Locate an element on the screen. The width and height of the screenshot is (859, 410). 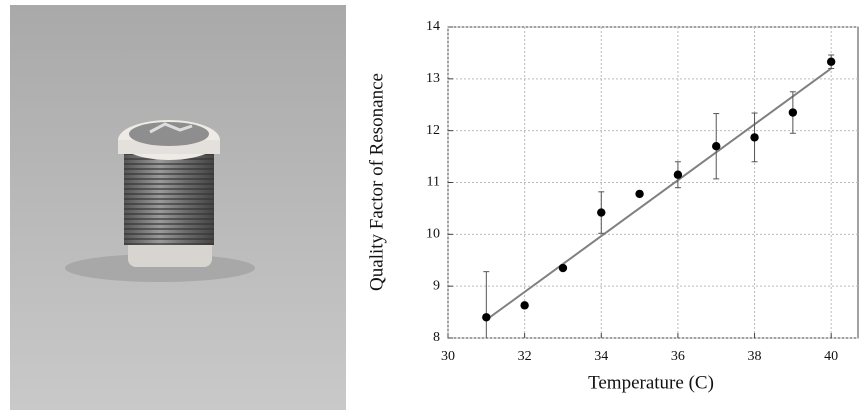
x-tick-label: 30 is located at coordinates (448, 356).